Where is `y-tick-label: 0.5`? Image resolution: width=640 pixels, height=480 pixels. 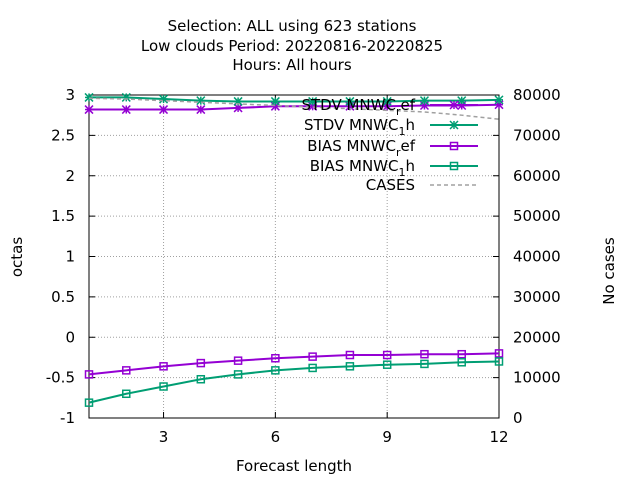
y-tick-label: 0.5 is located at coordinates (63, 297).